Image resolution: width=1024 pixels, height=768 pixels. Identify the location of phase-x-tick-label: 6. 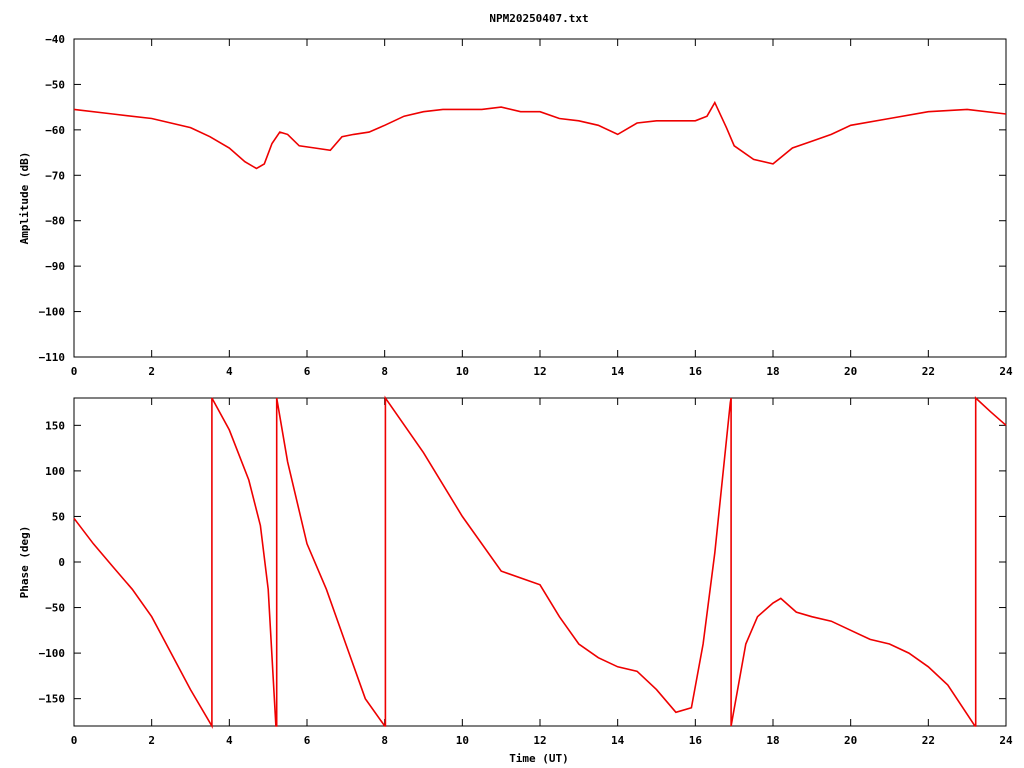
(307, 740).